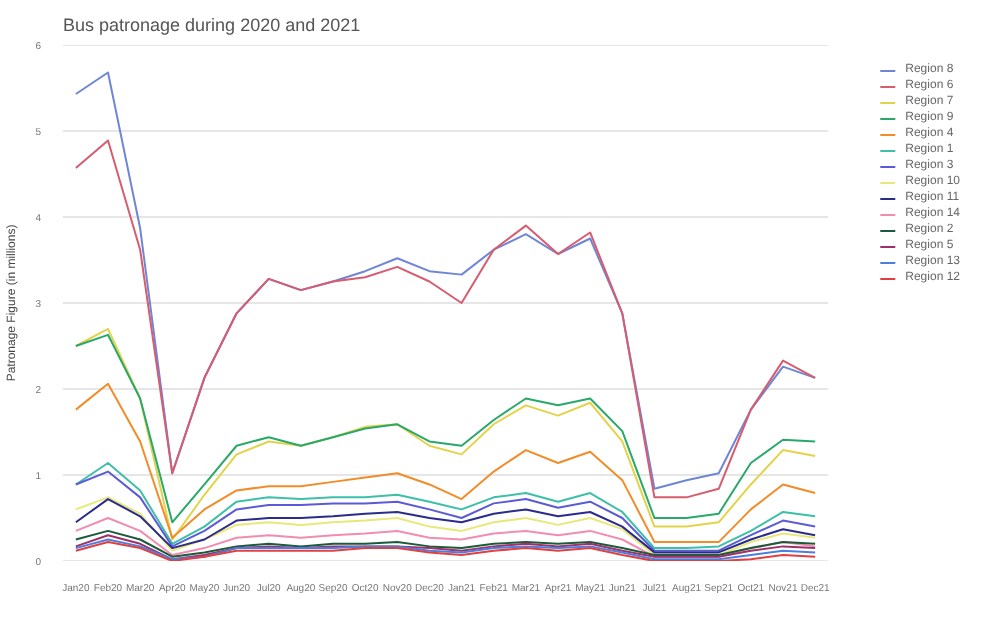  I want to click on line-series, so click(445, 543).